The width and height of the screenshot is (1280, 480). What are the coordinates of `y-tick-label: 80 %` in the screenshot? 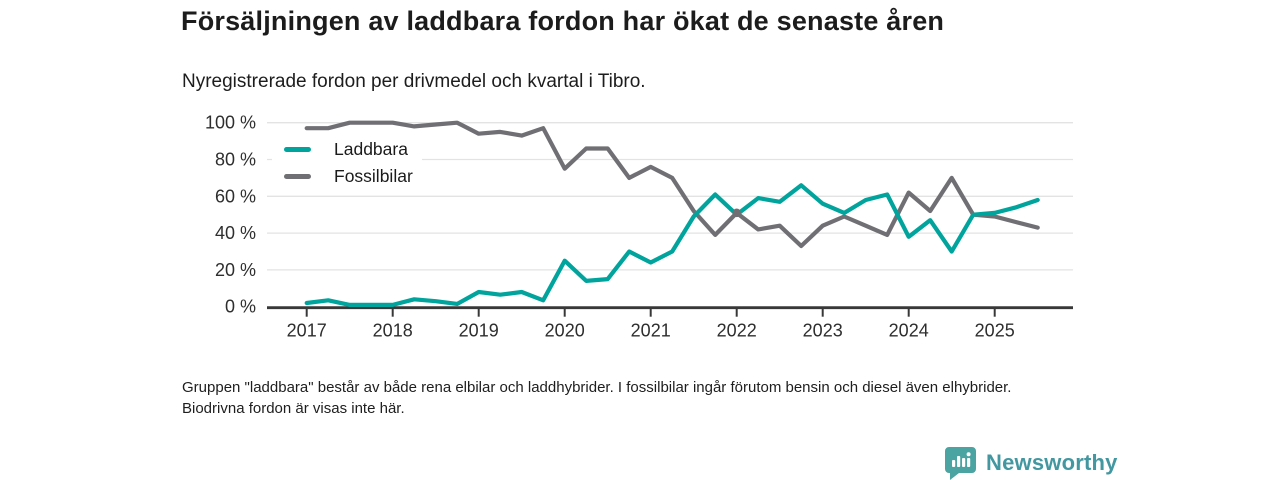 It's located at (235, 160).